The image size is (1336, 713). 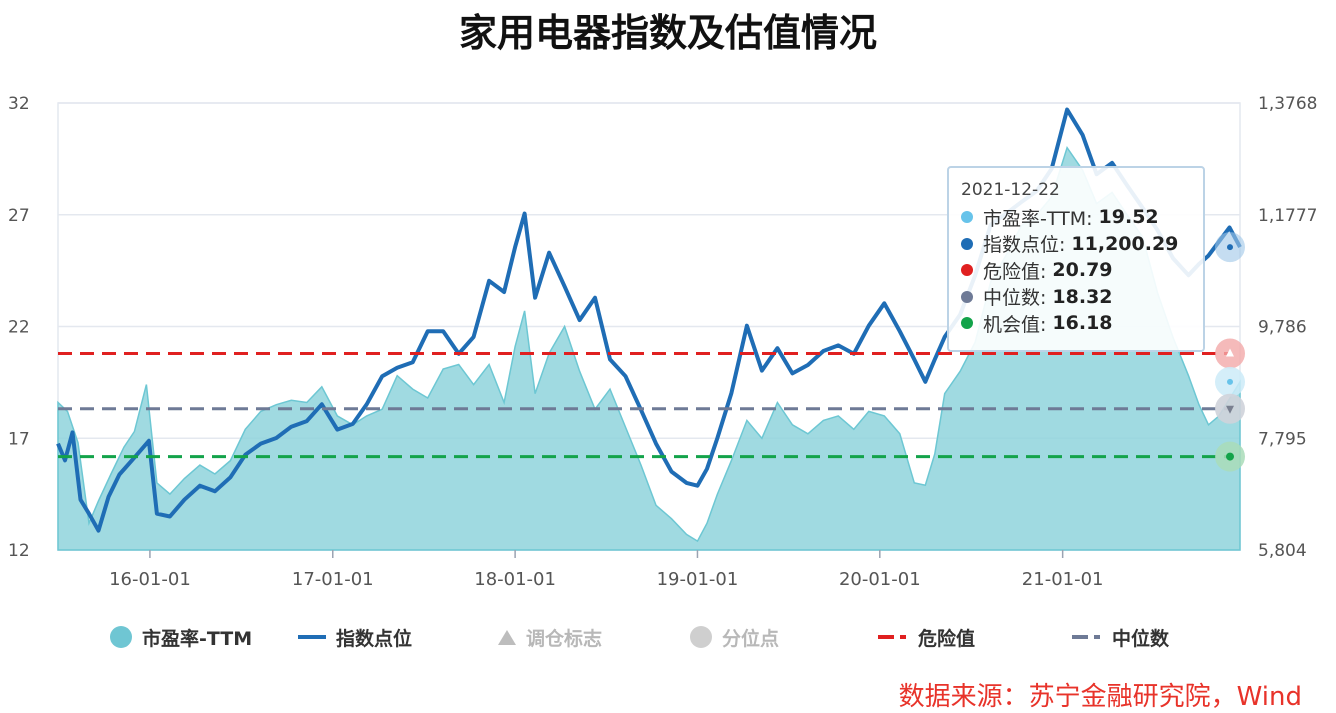 I want to click on pe-end-dot, so click(x=1230, y=381).